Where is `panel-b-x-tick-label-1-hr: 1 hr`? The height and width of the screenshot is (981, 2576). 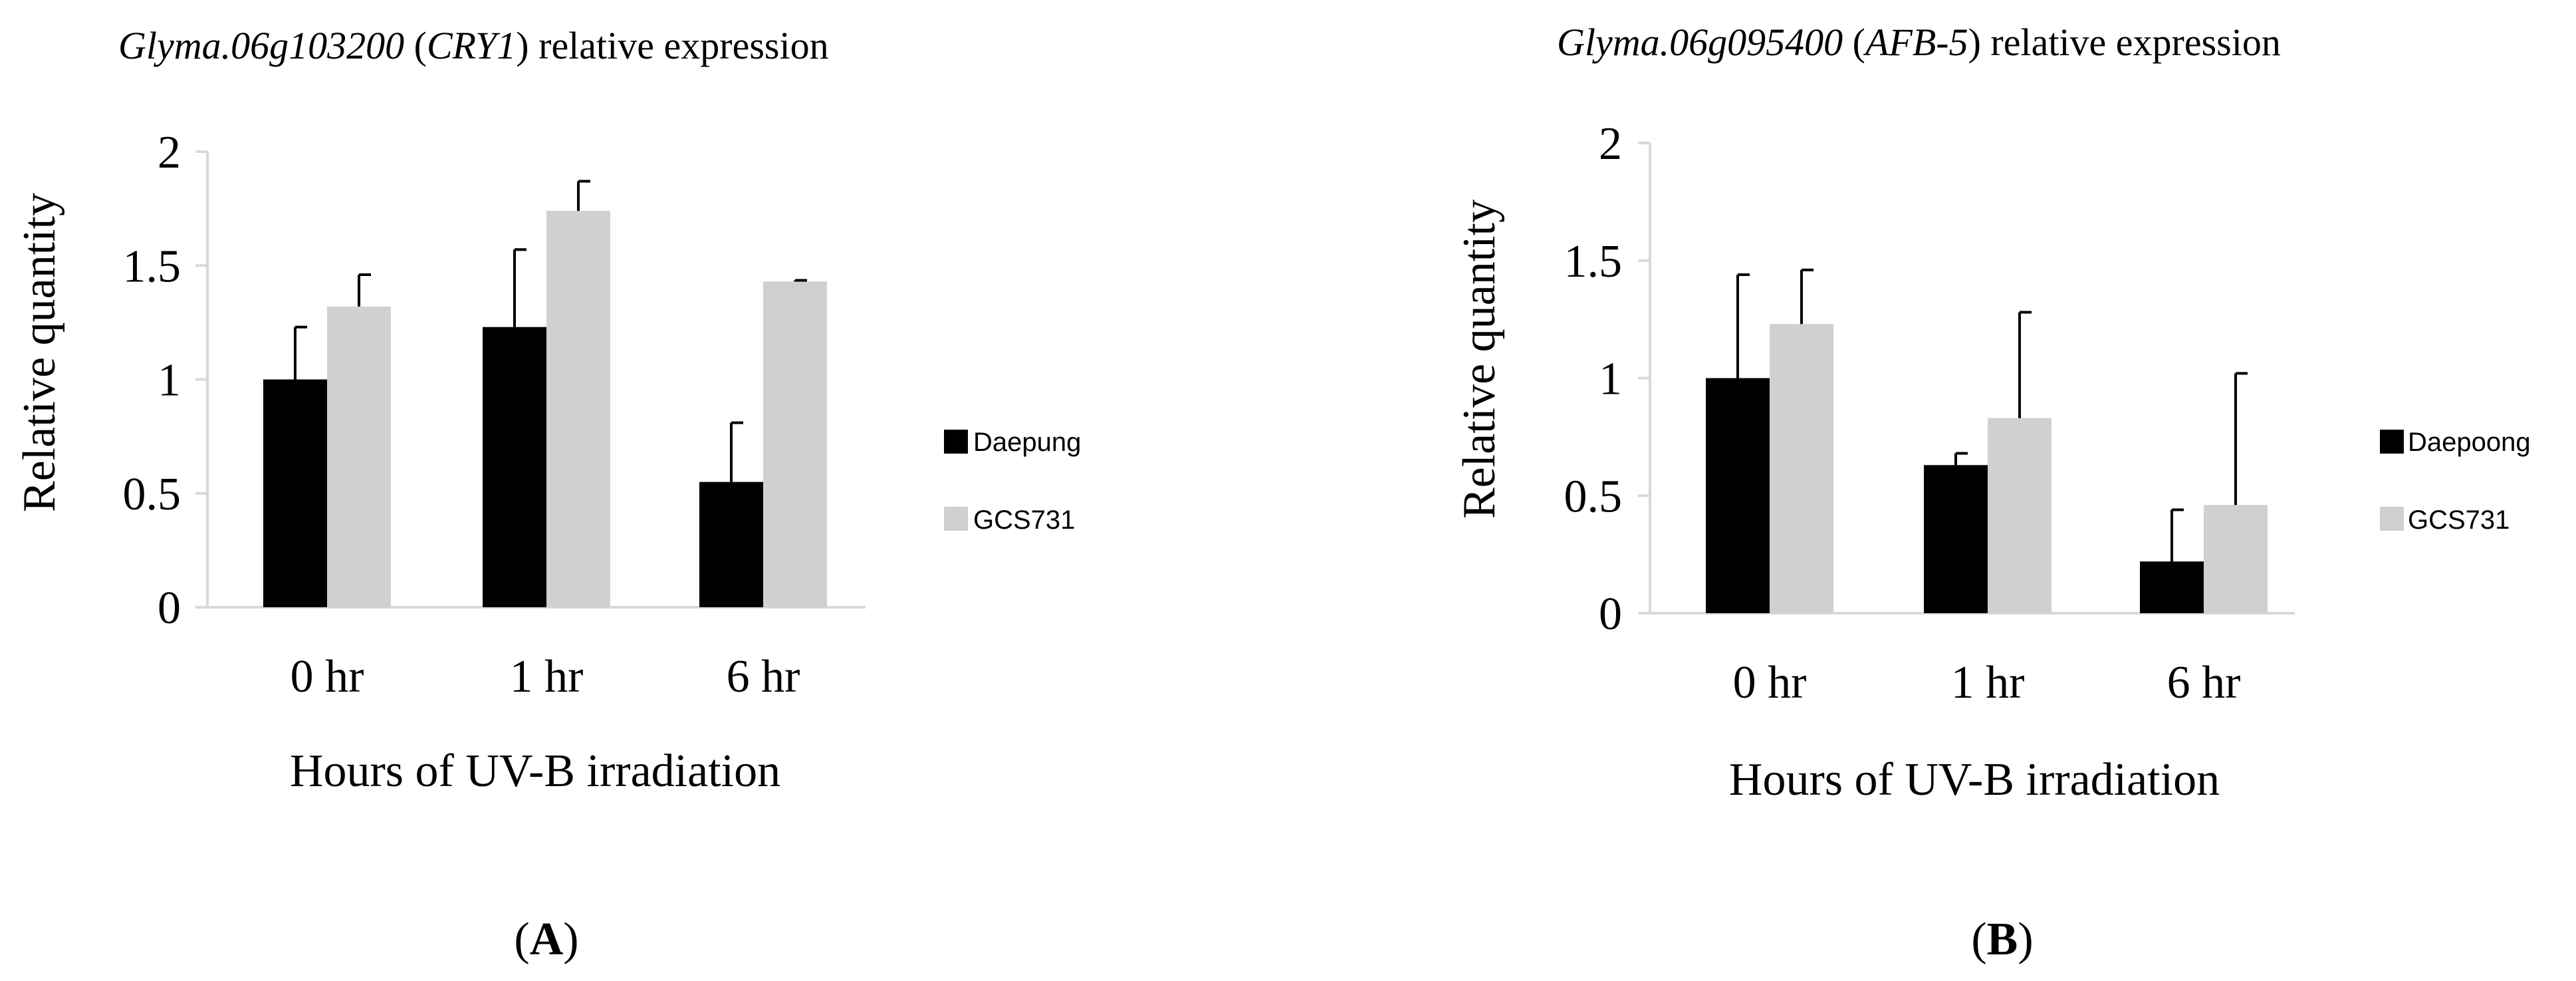
panel-b-x-tick-label-1-hr: 1 hr is located at coordinates (1988, 682).